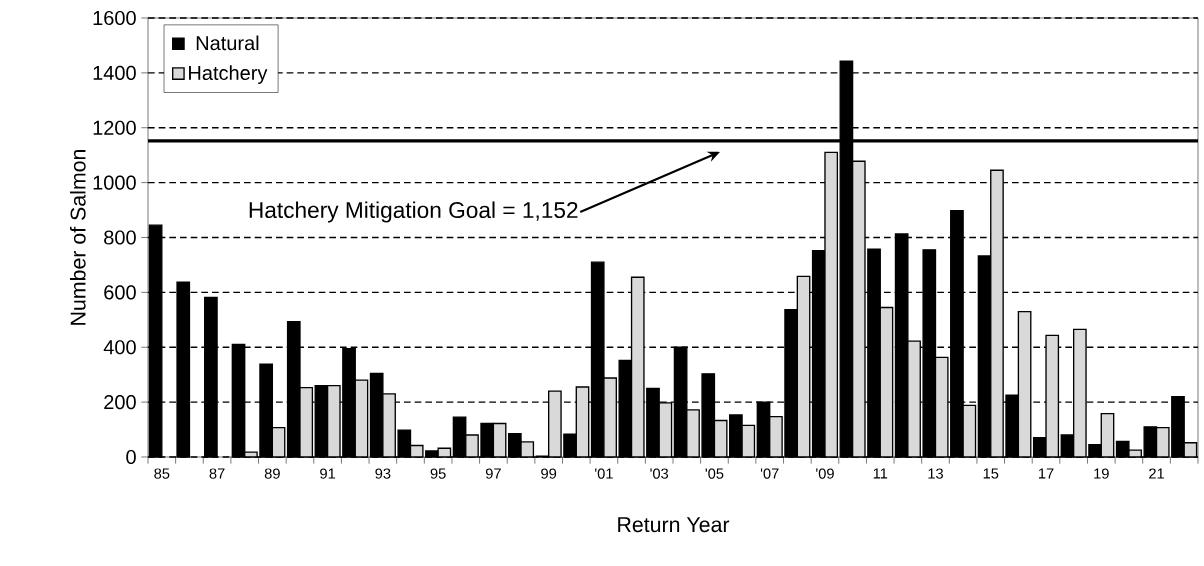 The height and width of the screenshot is (566, 1204). I want to click on legend-label: Natural, so click(227, 43).